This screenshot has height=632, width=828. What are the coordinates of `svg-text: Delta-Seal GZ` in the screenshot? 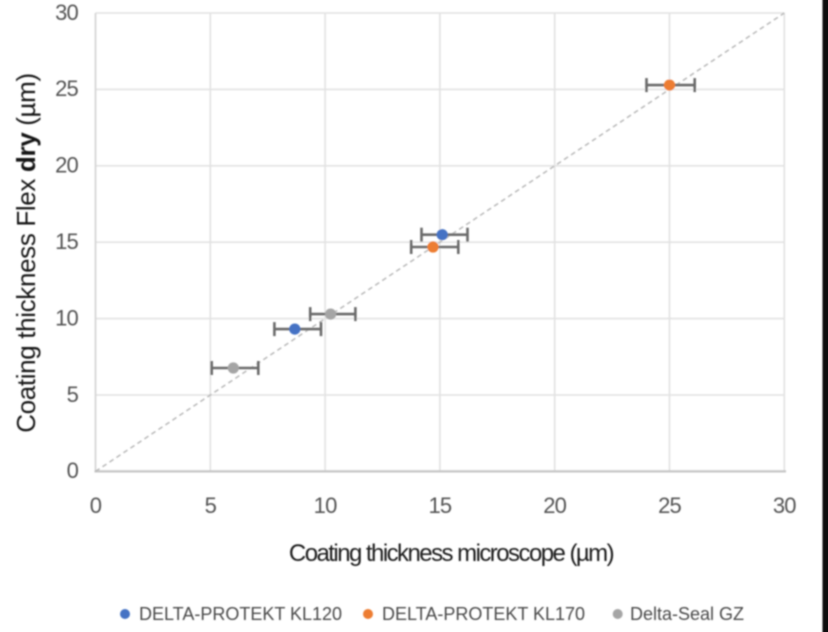 It's located at (687, 614).